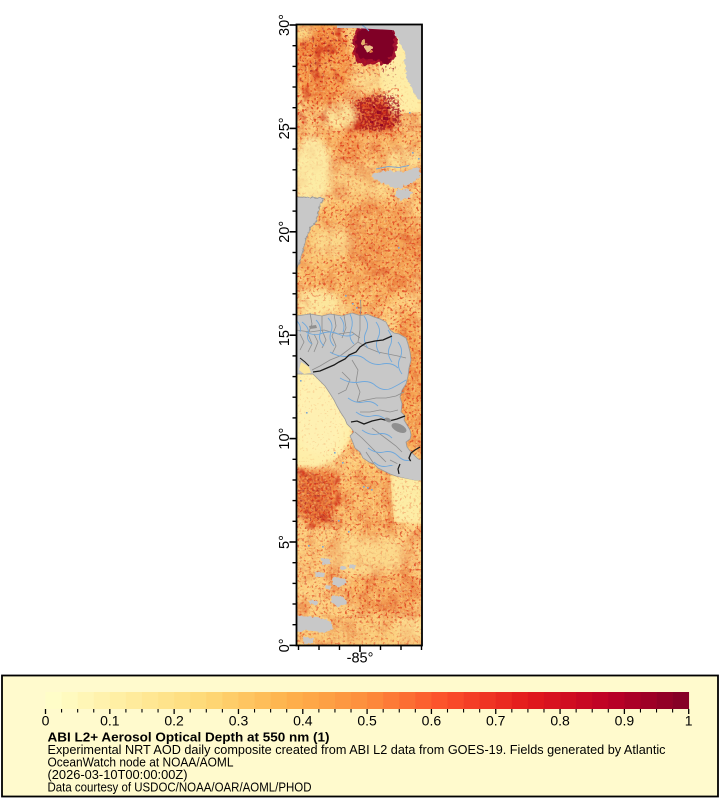  What do you see at coordinates (46, 721) in the screenshot?
I see `svg-text: 0` at bounding box center [46, 721].